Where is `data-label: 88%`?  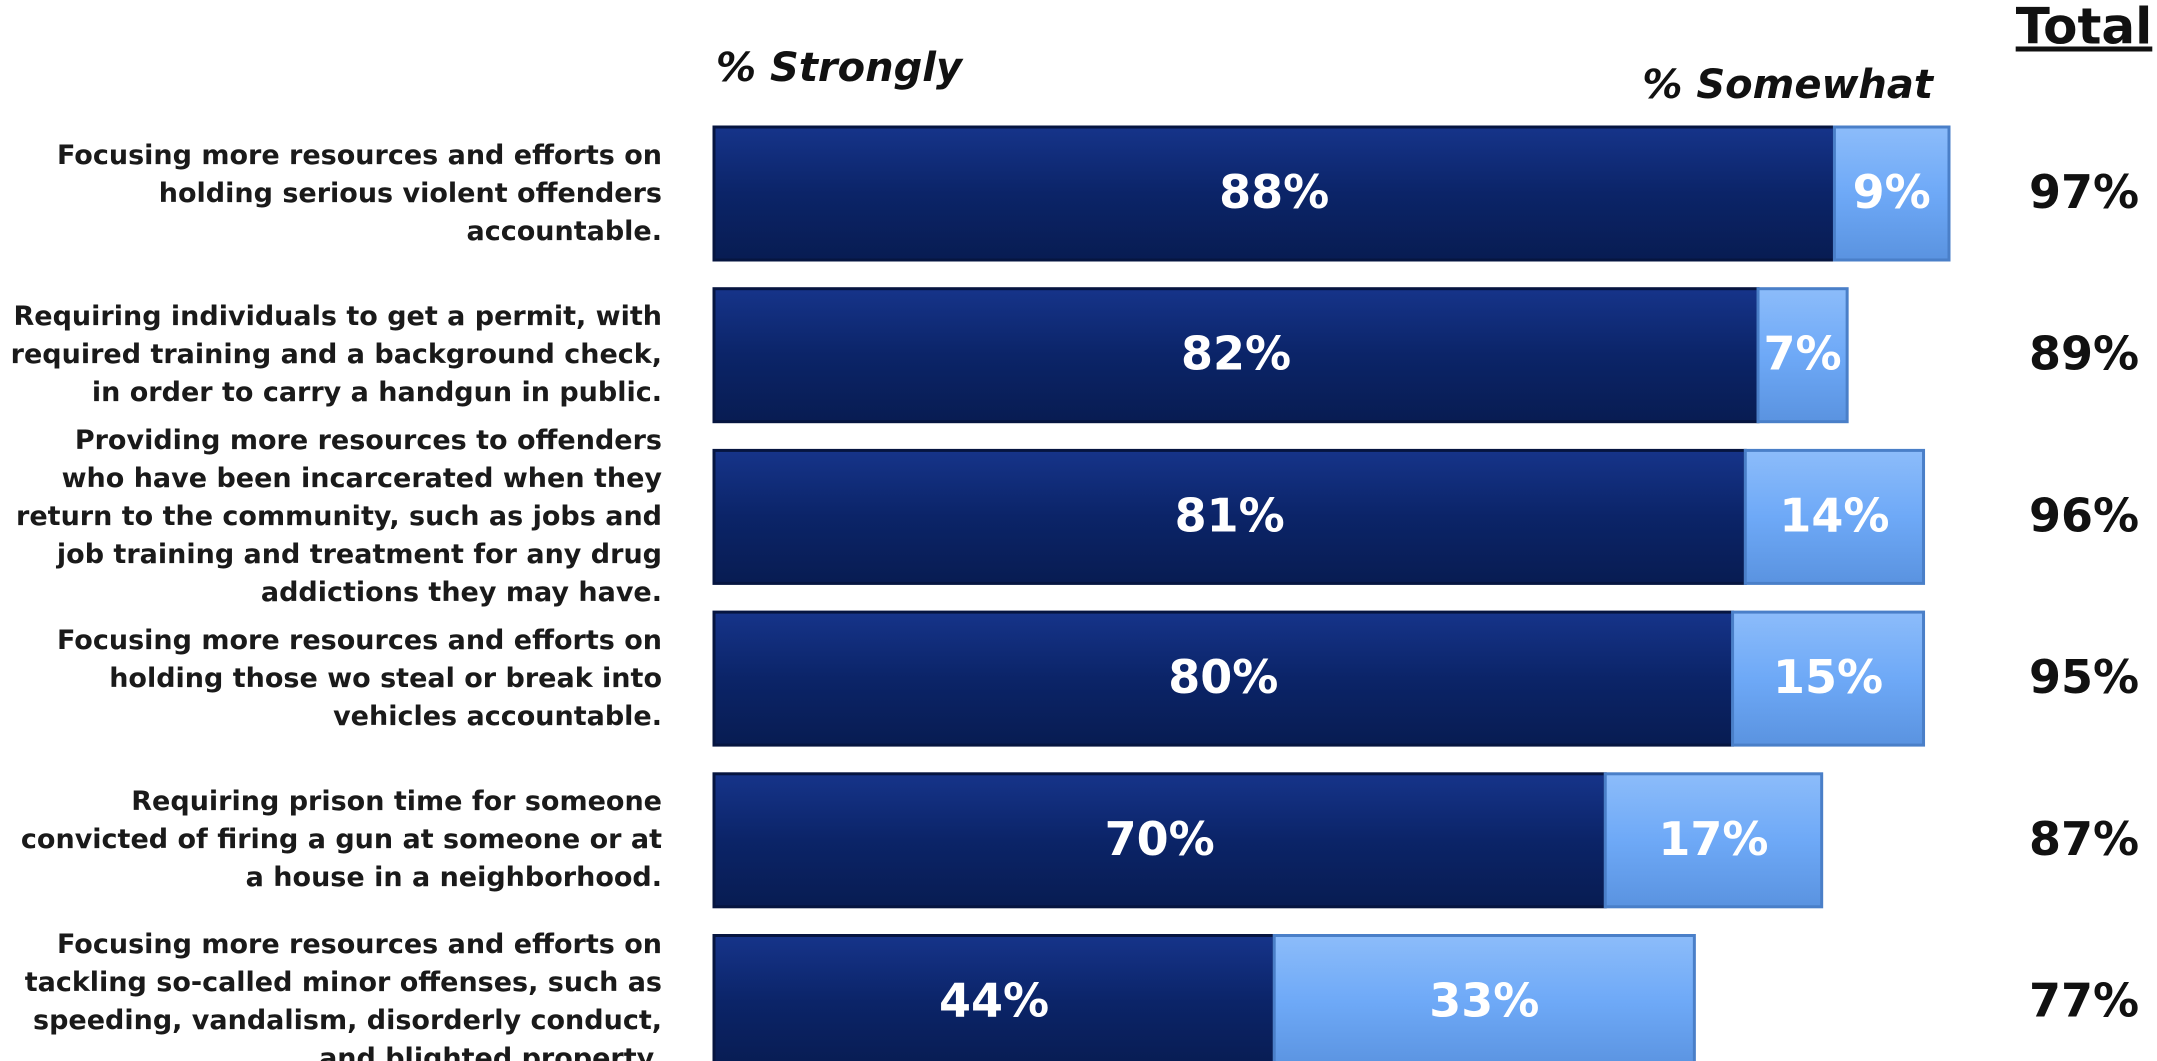 data-label: 88% is located at coordinates (1274, 192).